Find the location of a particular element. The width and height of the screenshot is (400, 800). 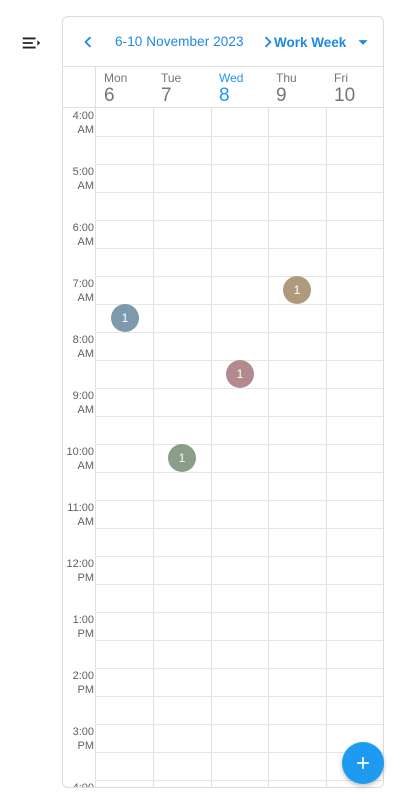

time-gutter-divider is located at coordinates (95, 427).